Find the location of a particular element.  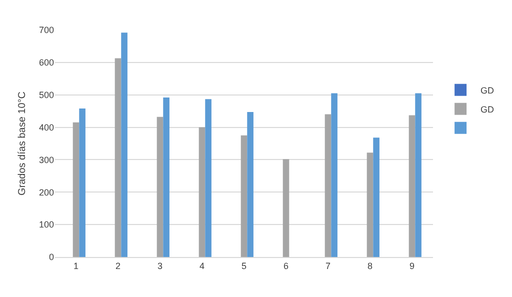

x-tick-label: 3 is located at coordinates (160, 265).